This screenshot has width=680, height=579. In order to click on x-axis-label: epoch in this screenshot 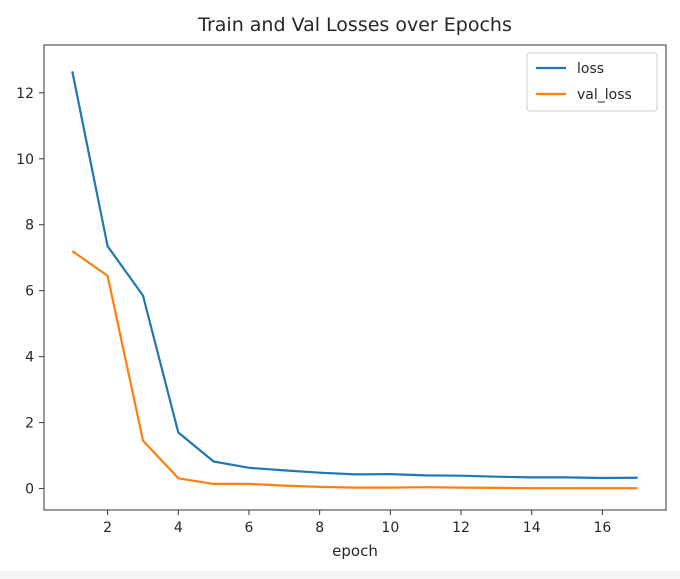, I will do `click(355, 551)`.